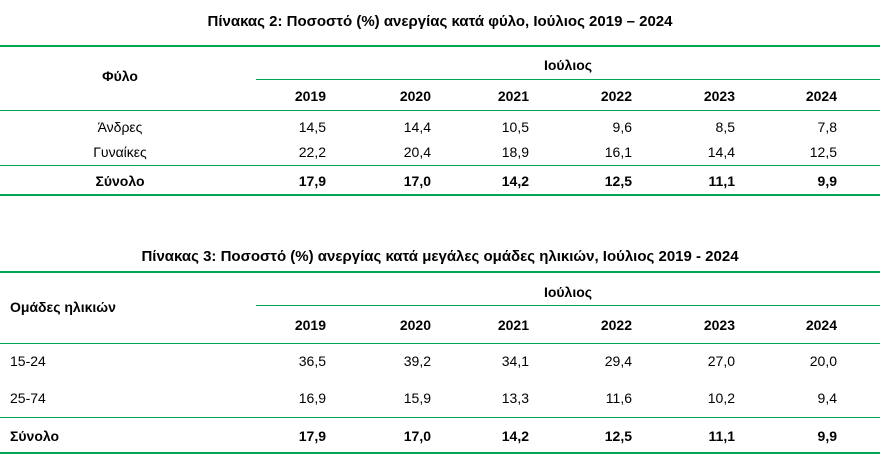 Image resolution: width=880 pixels, height=466 pixels. What do you see at coordinates (415, 96) in the screenshot?
I see `table2-year-2020: 2020` at bounding box center [415, 96].